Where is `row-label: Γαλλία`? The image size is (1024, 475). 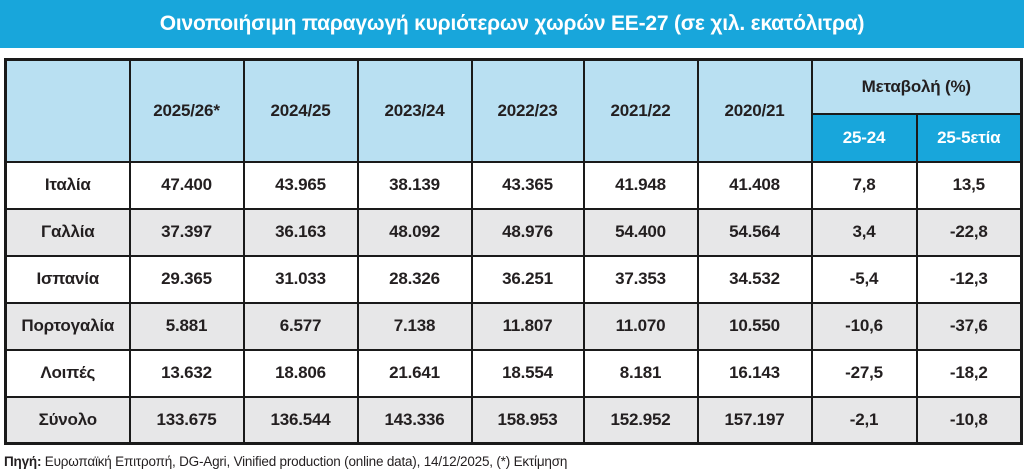 row-label: Γαλλία is located at coordinates (67, 232).